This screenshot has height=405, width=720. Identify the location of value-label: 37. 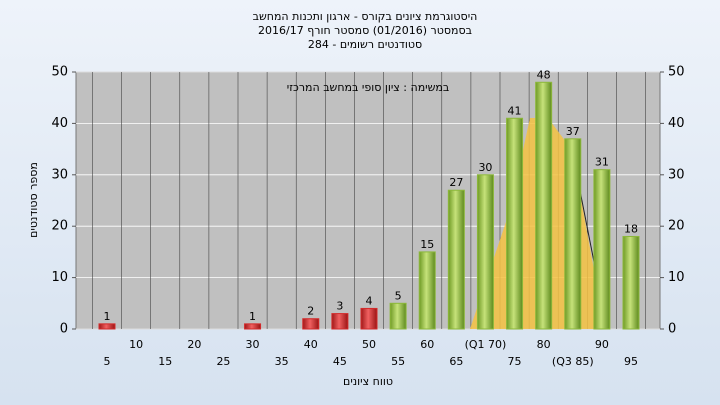
(573, 131).